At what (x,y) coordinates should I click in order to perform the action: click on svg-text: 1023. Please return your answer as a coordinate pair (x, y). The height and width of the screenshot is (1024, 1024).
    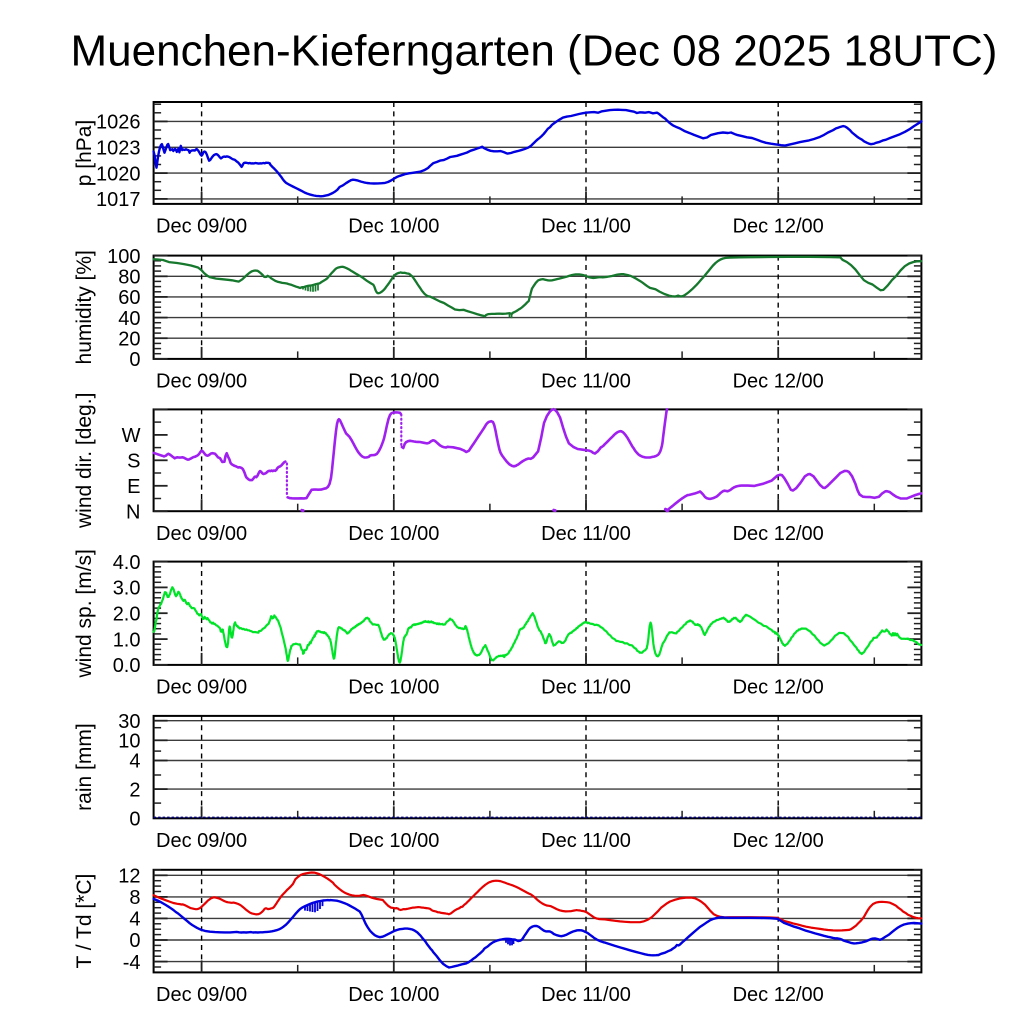
    Looking at the image, I should click on (118, 149).